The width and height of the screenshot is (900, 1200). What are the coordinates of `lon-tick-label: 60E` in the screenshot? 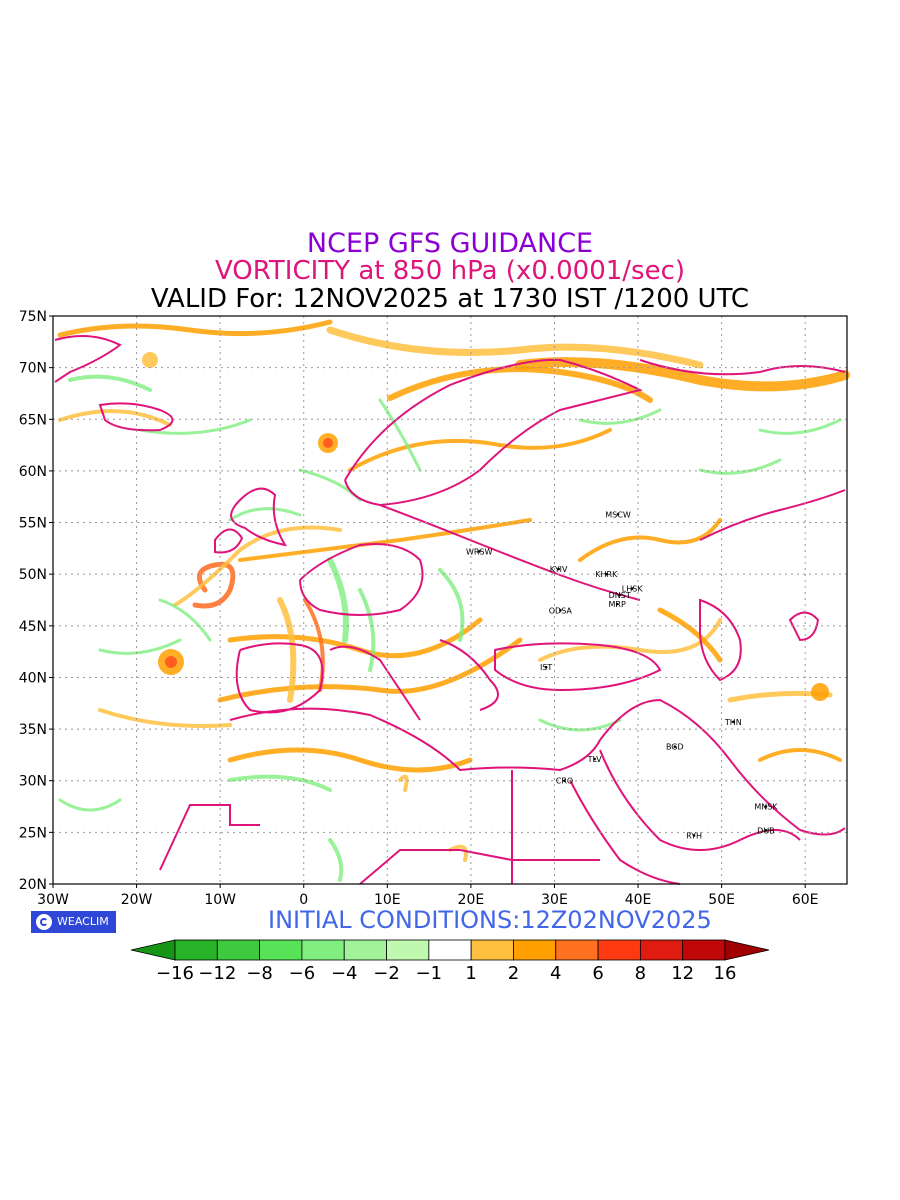 It's located at (805, 900).